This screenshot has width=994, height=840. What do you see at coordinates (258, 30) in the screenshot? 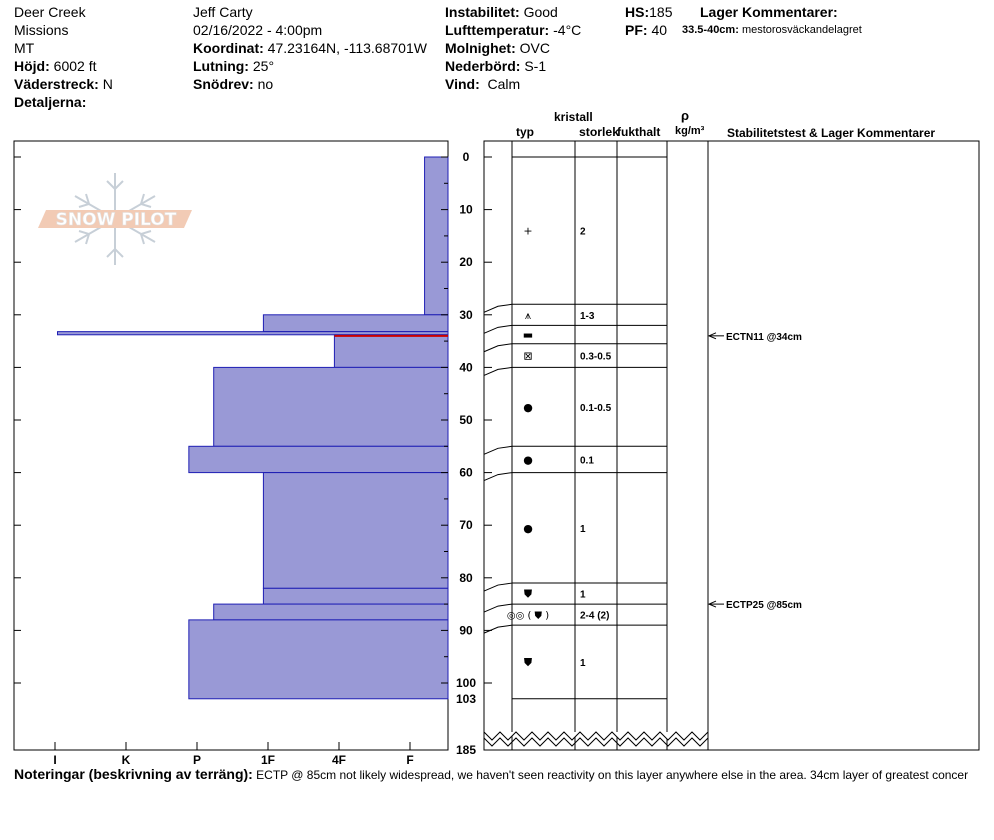
I see `obs-datetime: 02/16/2022 - 4:00pm` at bounding box center [258, 30].